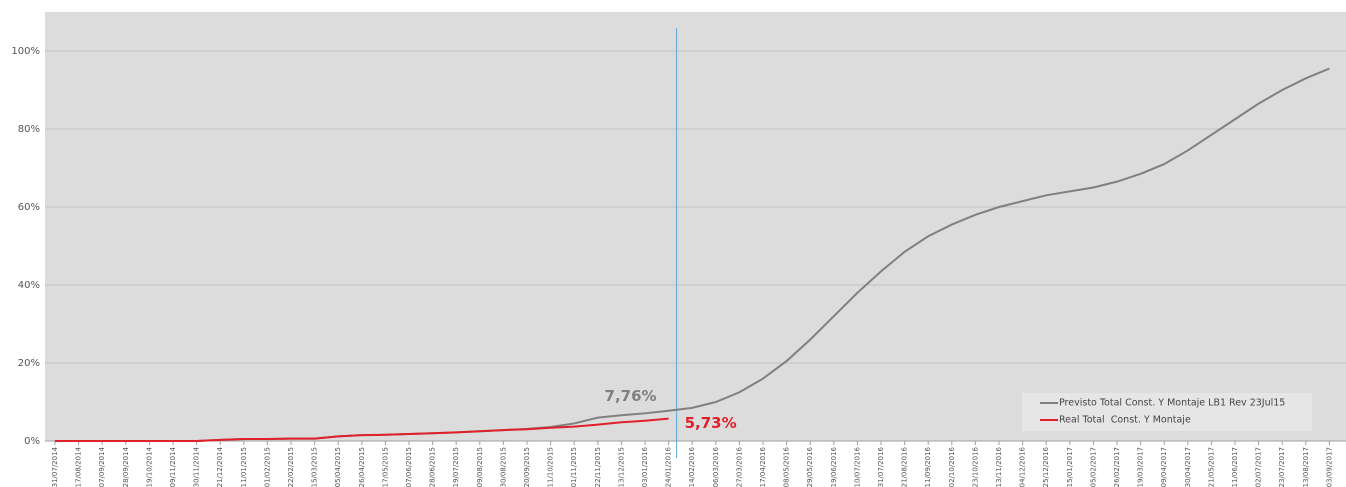 This screenshot has width=1346, height=487. I want to click on x-tick-label: 01/11/2015, so click(574, 467).